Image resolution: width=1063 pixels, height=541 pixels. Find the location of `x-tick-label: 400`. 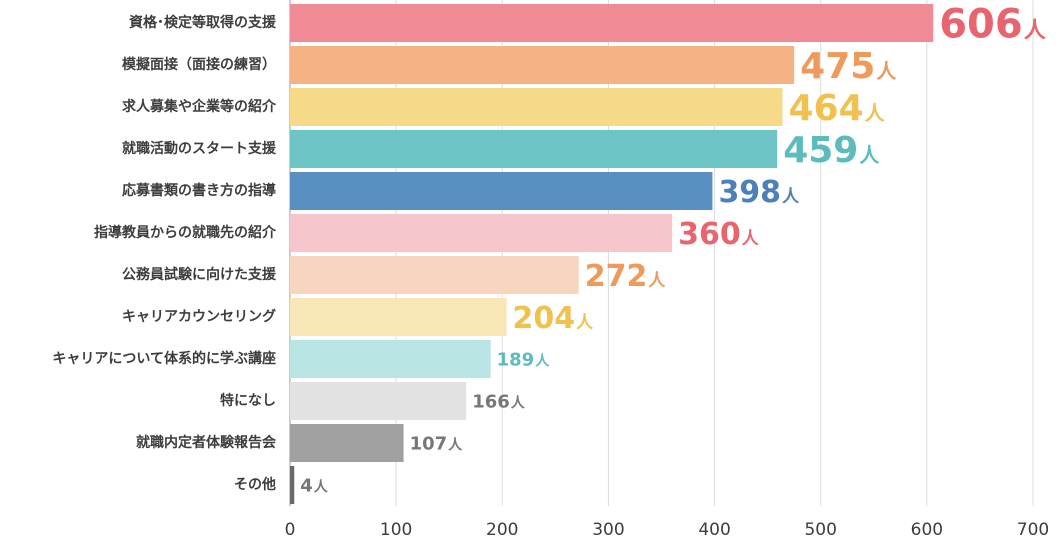

x-tick-label: 400 is located at coordinates (714, 530).